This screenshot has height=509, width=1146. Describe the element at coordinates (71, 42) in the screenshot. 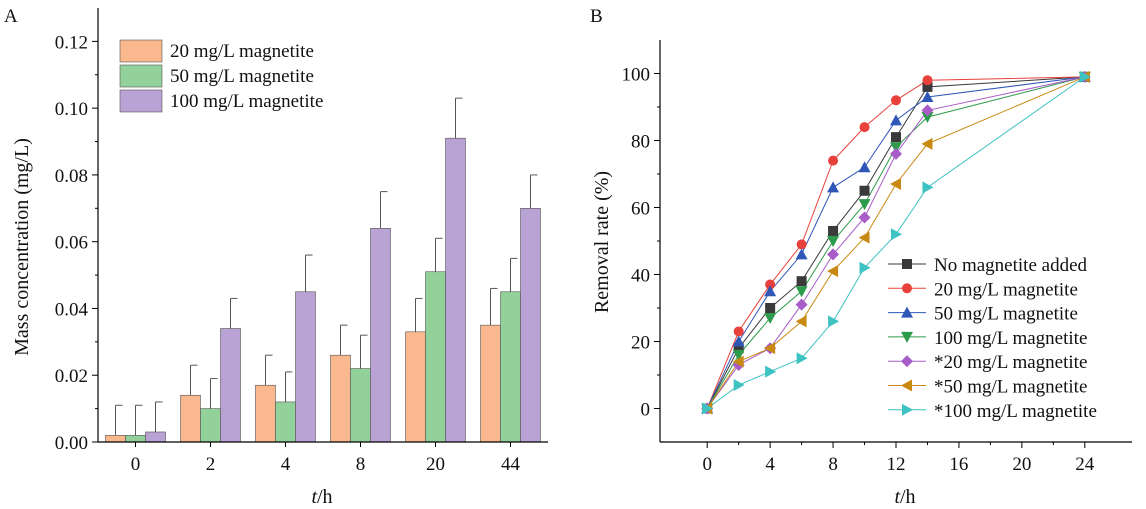

I see `y-tick-label-0.12: 0.12` at that location.